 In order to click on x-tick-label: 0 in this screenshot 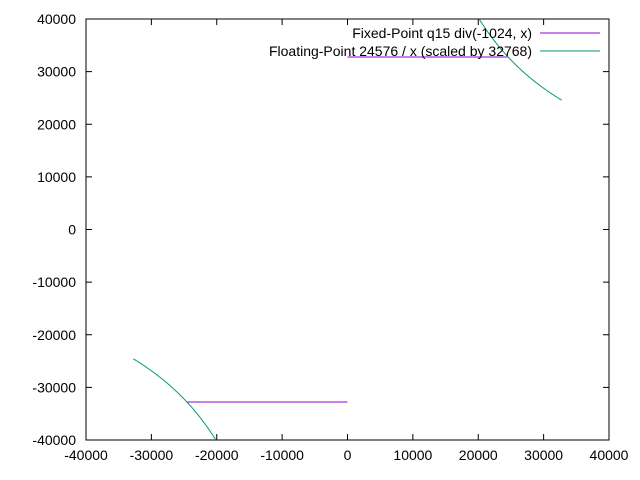, I will do `click(348, 455)`.